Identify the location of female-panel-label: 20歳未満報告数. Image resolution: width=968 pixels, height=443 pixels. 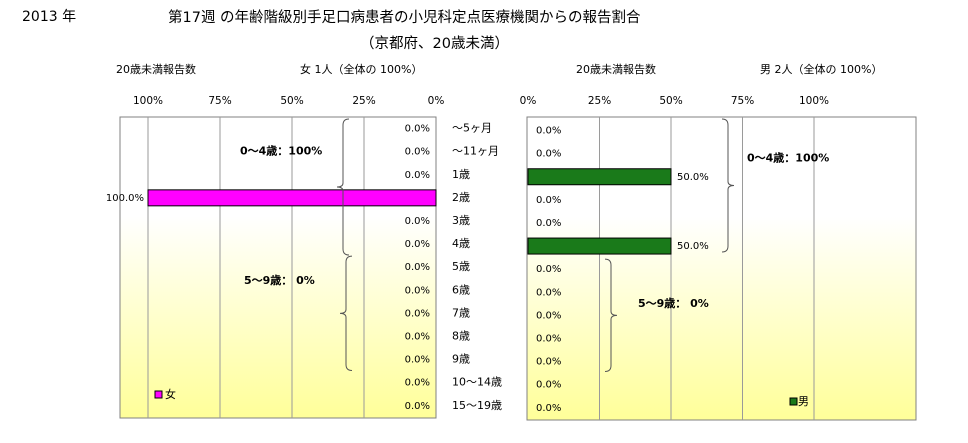
(156, 69).